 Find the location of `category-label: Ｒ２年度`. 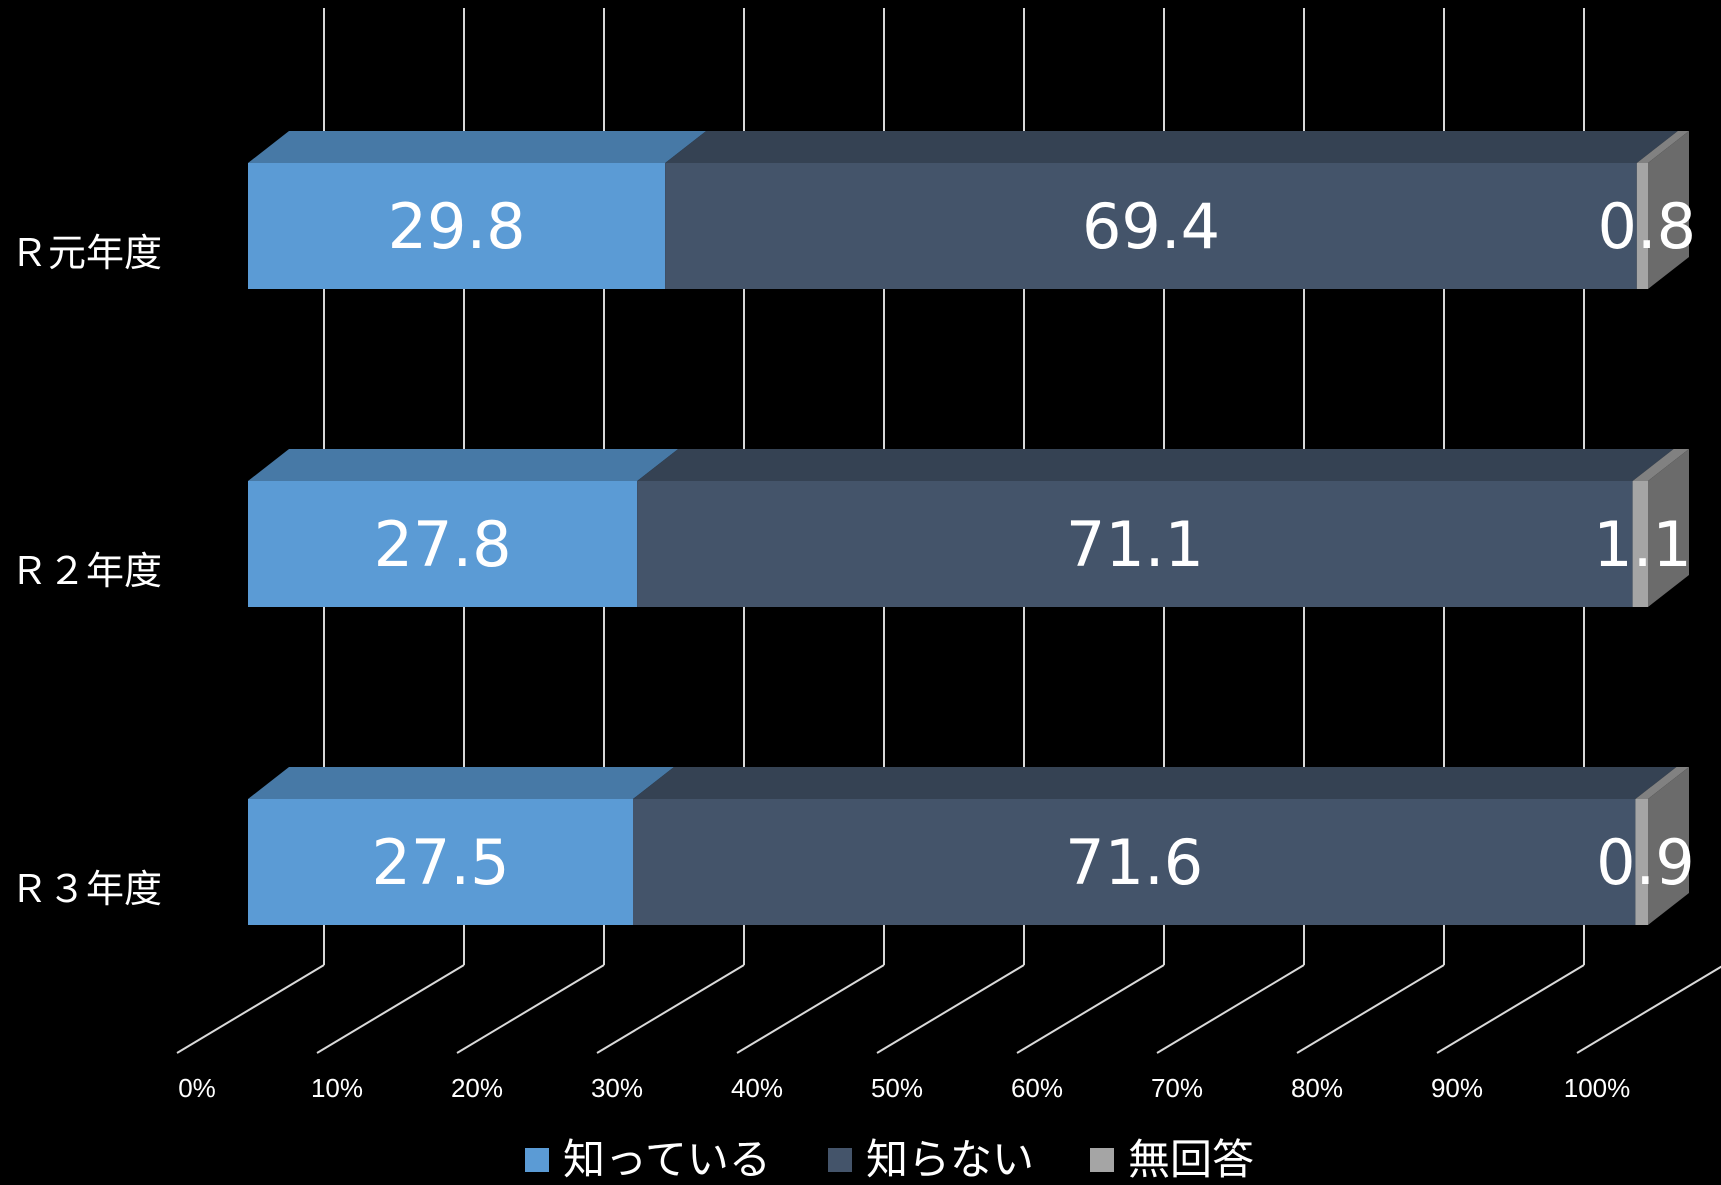

category-label: Ｒ２年度 is located at coordinates (86, 571).